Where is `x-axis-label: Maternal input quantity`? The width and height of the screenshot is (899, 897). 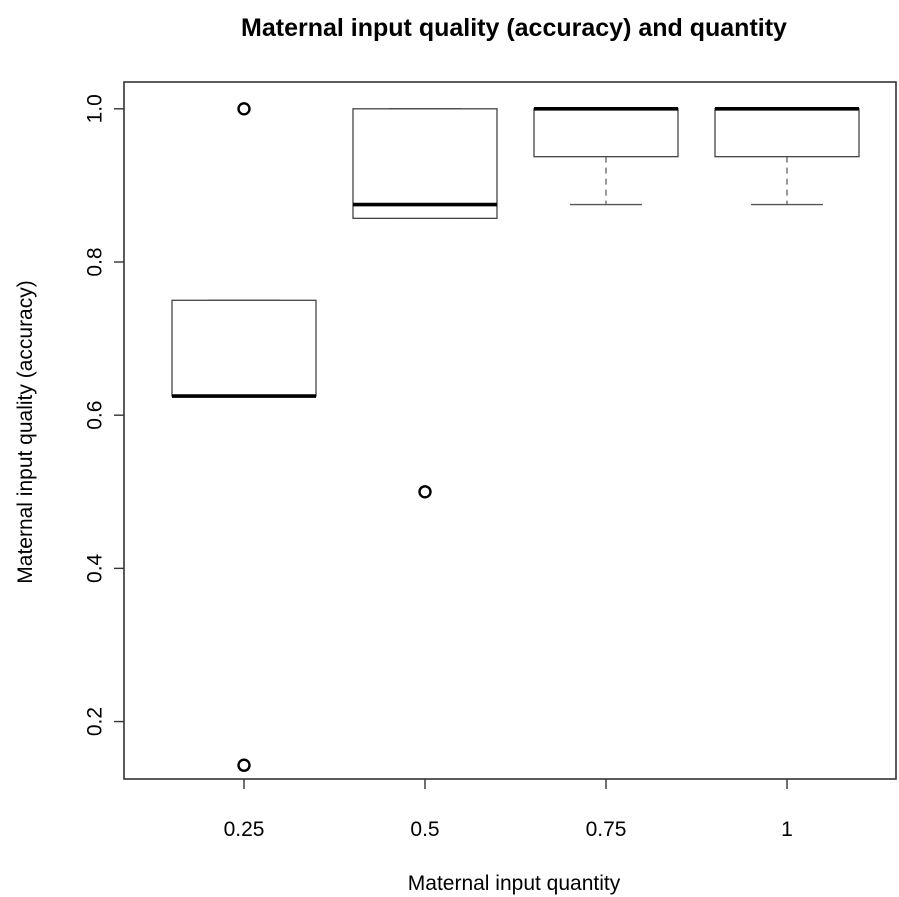 x-axis-label: Maternal input quantity is located at coordinates (514, 883).